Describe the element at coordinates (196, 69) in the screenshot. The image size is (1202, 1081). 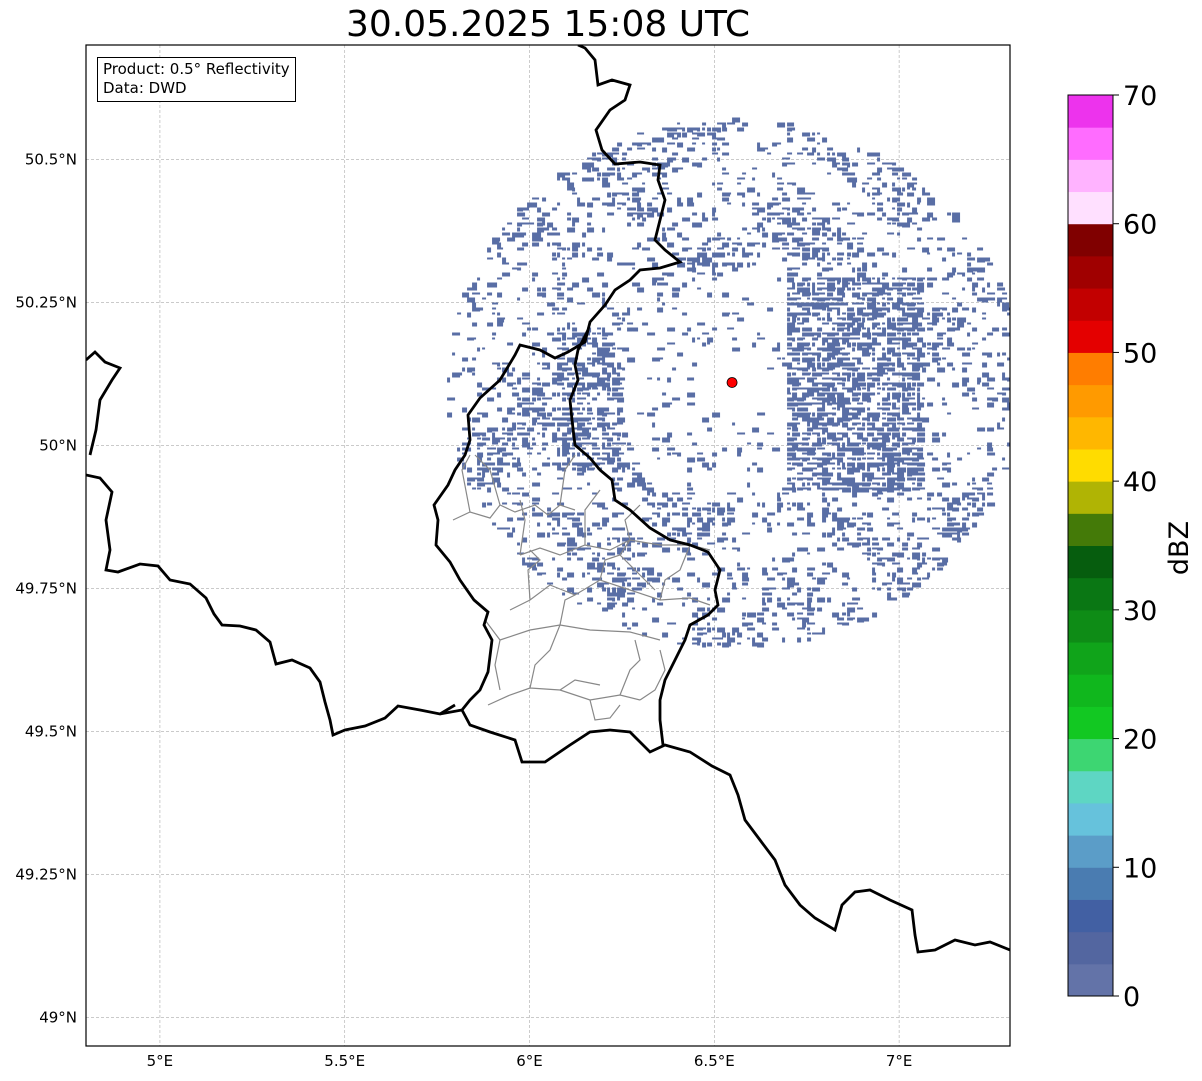
I see `product-label: Product: 0.5° Reflectivity` at that location.